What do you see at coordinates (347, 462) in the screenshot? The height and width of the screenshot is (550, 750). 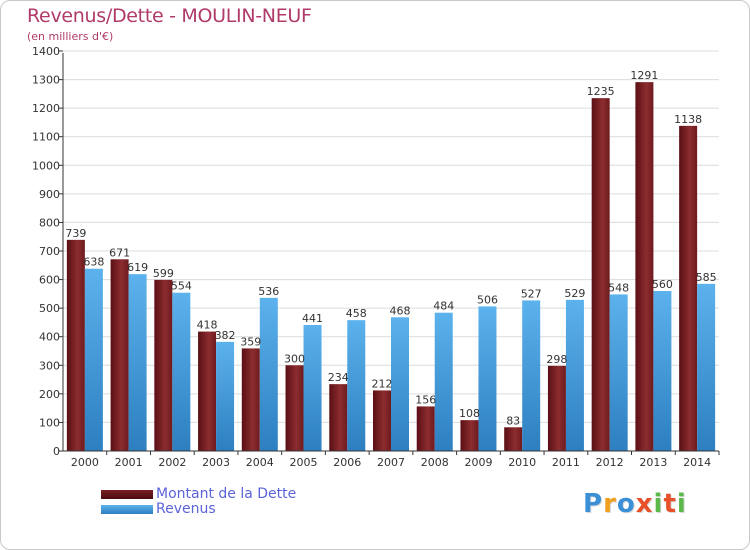 I see `x-tick-label: 2006` at bounding box center [347, 462].